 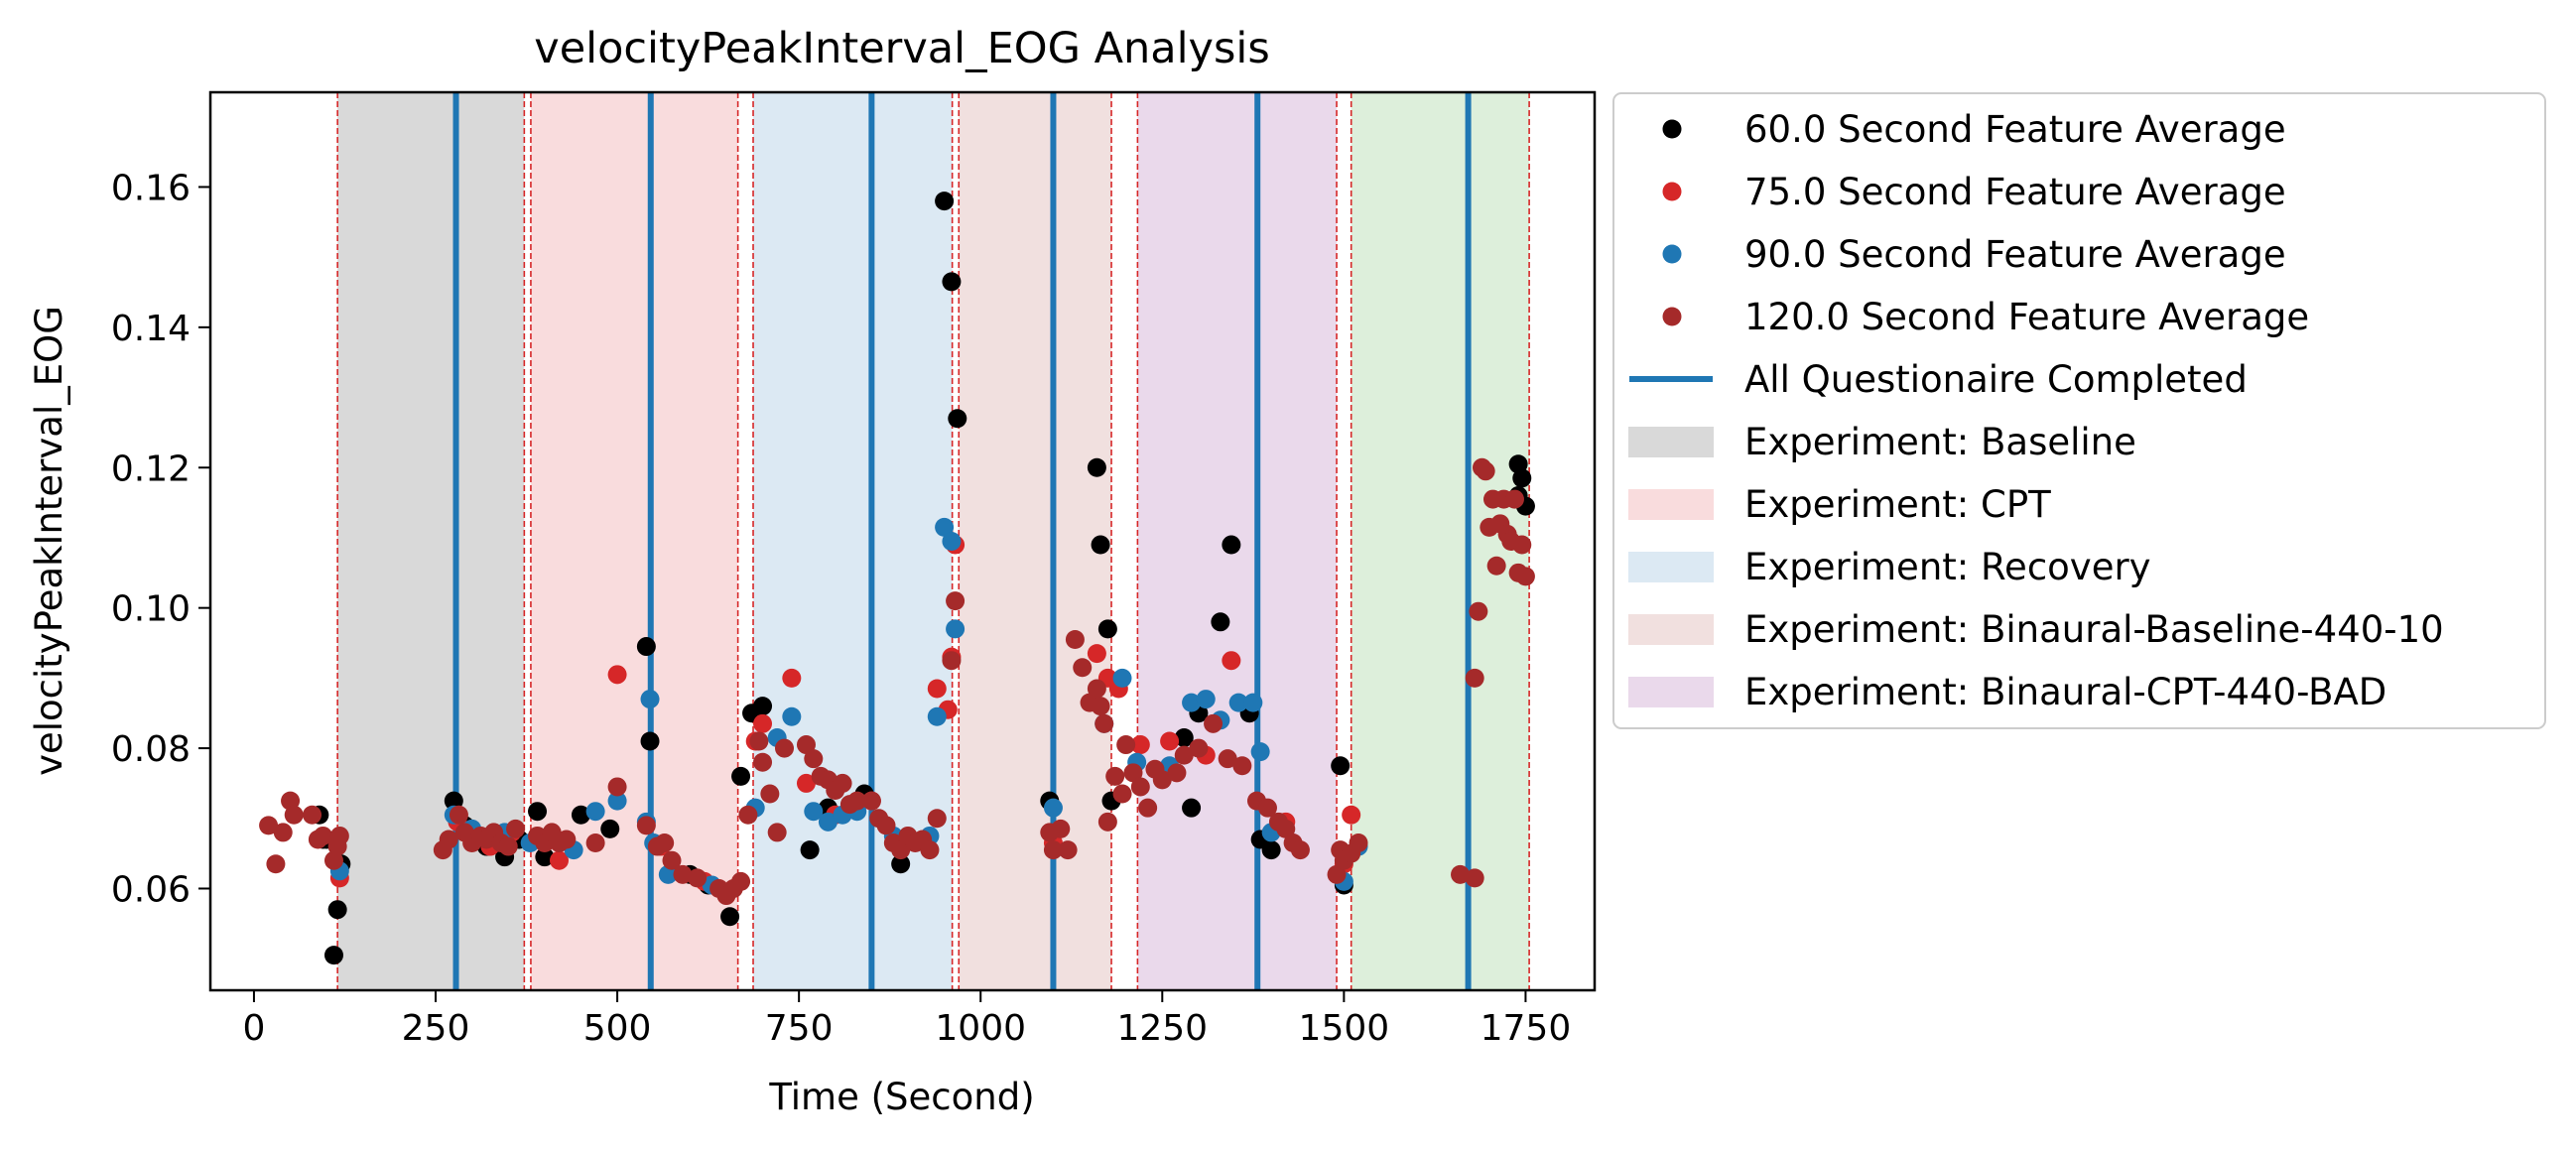 What do you see at coordinates (1996, 379) in the screenshot?
I see `legend-label: All Questionaire Completed` at bounding box center [1996, 379].